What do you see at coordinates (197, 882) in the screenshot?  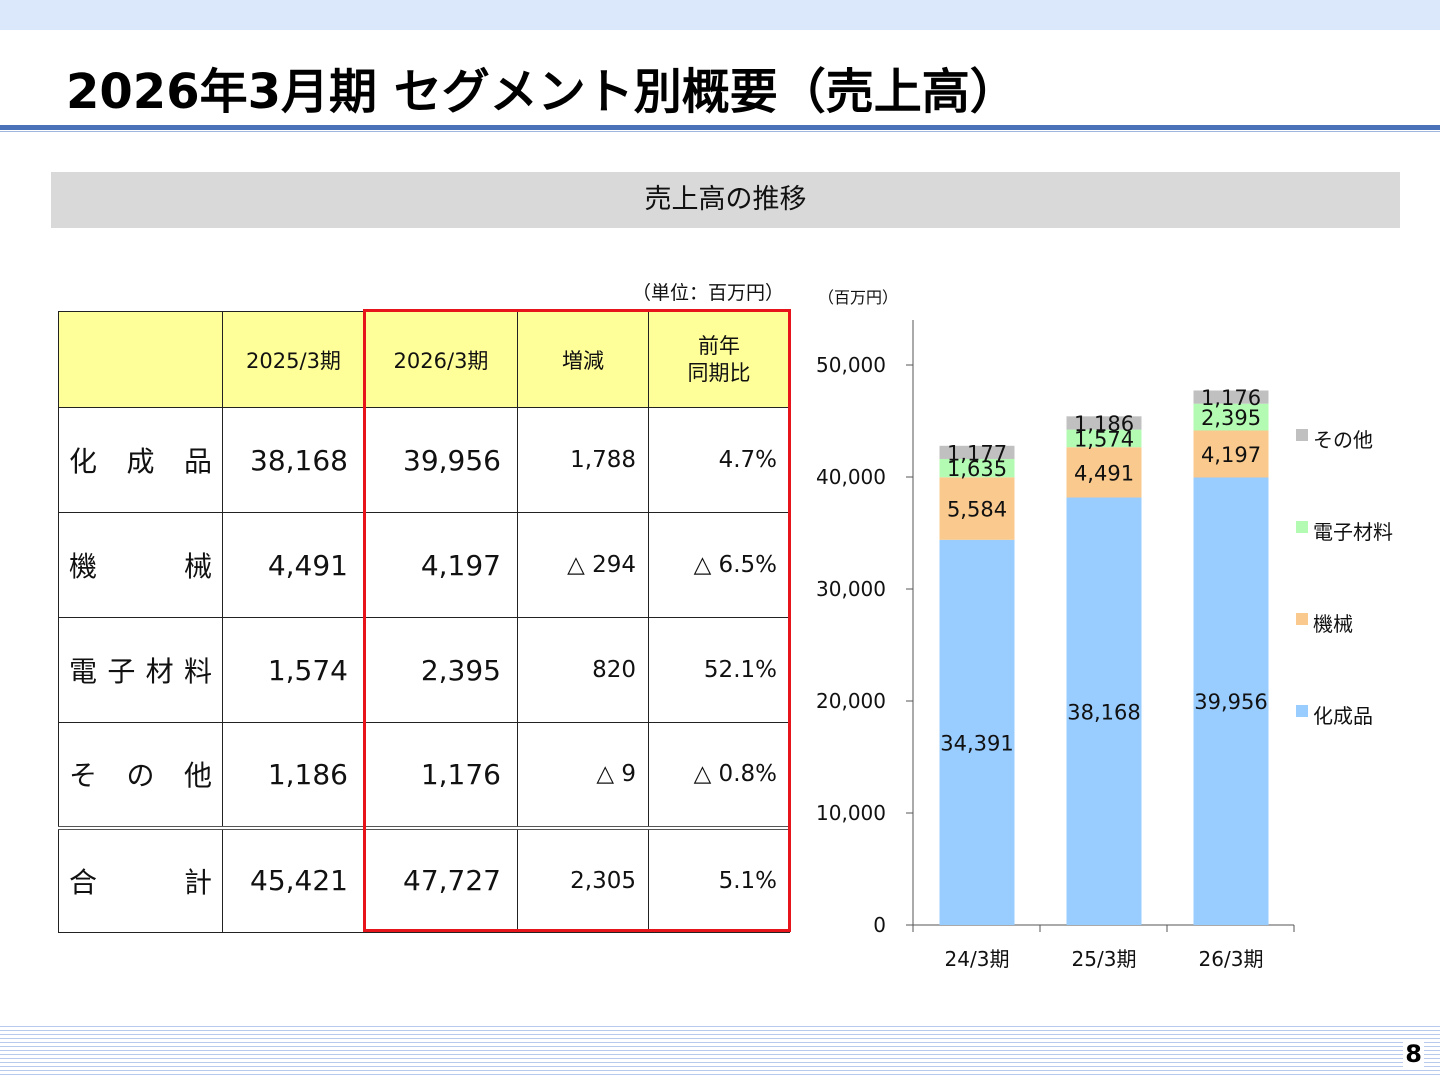 I see `label-char: 計` at bounding box center [197, 882].